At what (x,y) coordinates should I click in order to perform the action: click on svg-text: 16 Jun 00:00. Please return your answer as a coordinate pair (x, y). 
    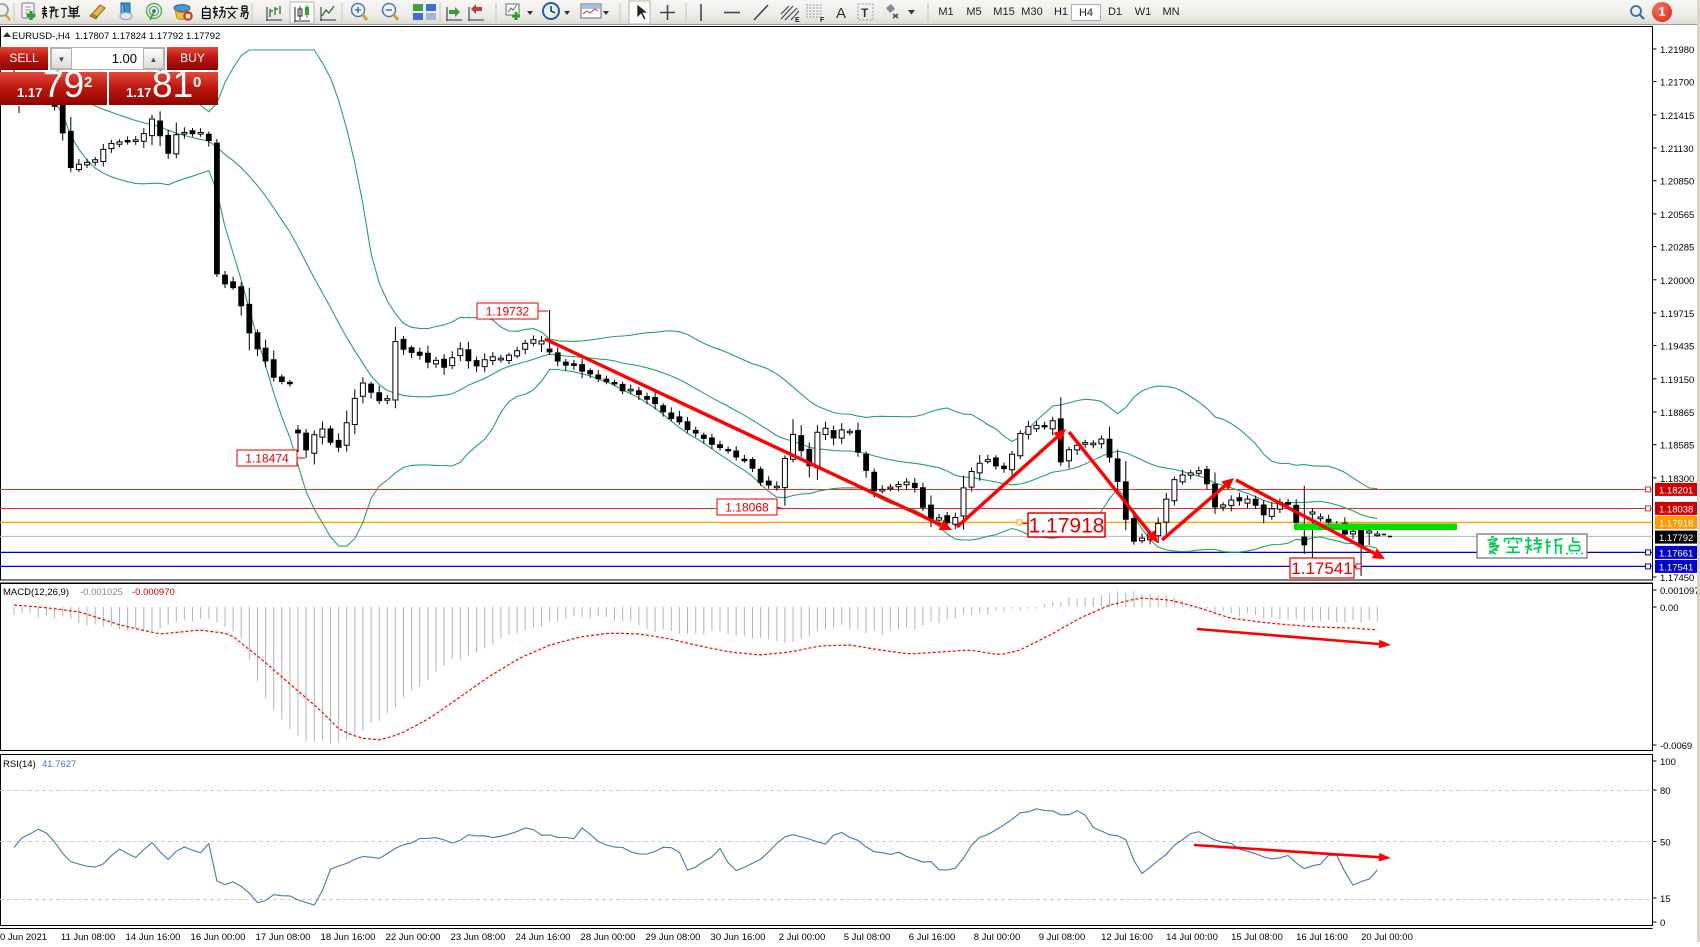
    Looking at the image, I should click on (218, 937).